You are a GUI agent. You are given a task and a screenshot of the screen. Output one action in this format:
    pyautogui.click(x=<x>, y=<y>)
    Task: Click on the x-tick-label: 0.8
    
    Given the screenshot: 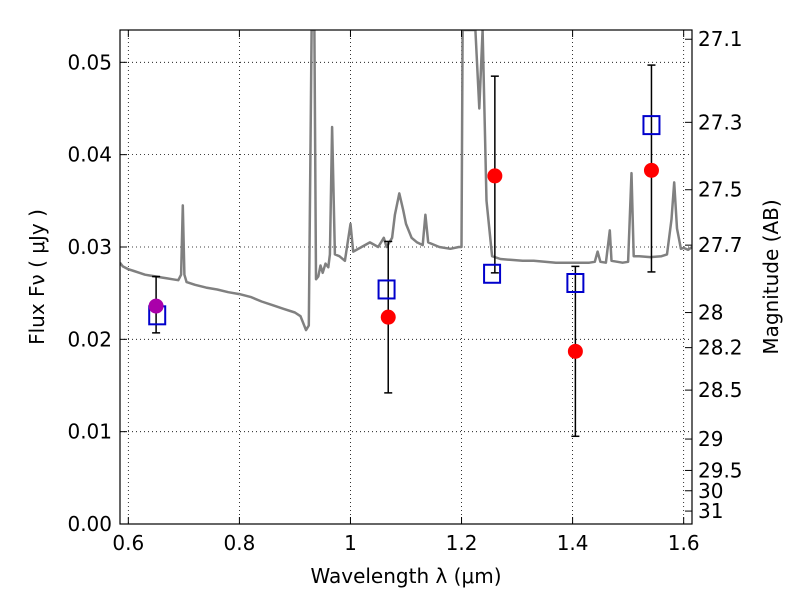 What is the action you would take?
    pyautogui.click(x=239, y=543)
    